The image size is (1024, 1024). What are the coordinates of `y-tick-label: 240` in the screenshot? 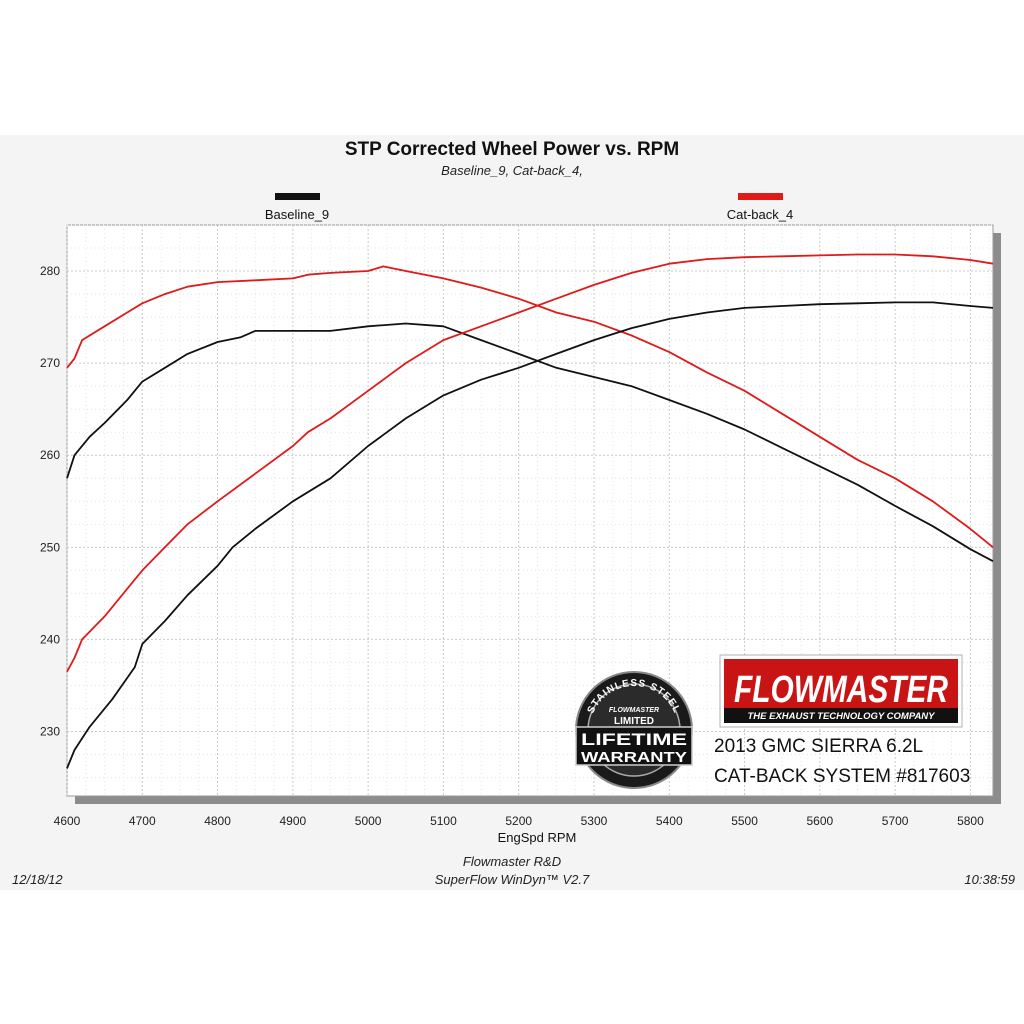 It's located at (50, 639).